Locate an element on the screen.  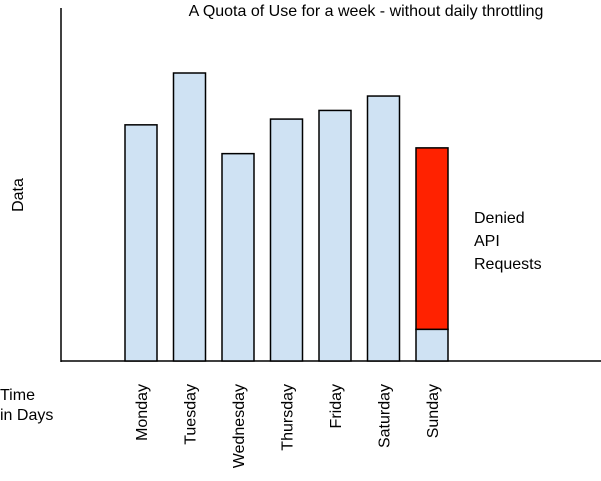
x-axis-label: Time in Days is located at coordinates (26, 405).